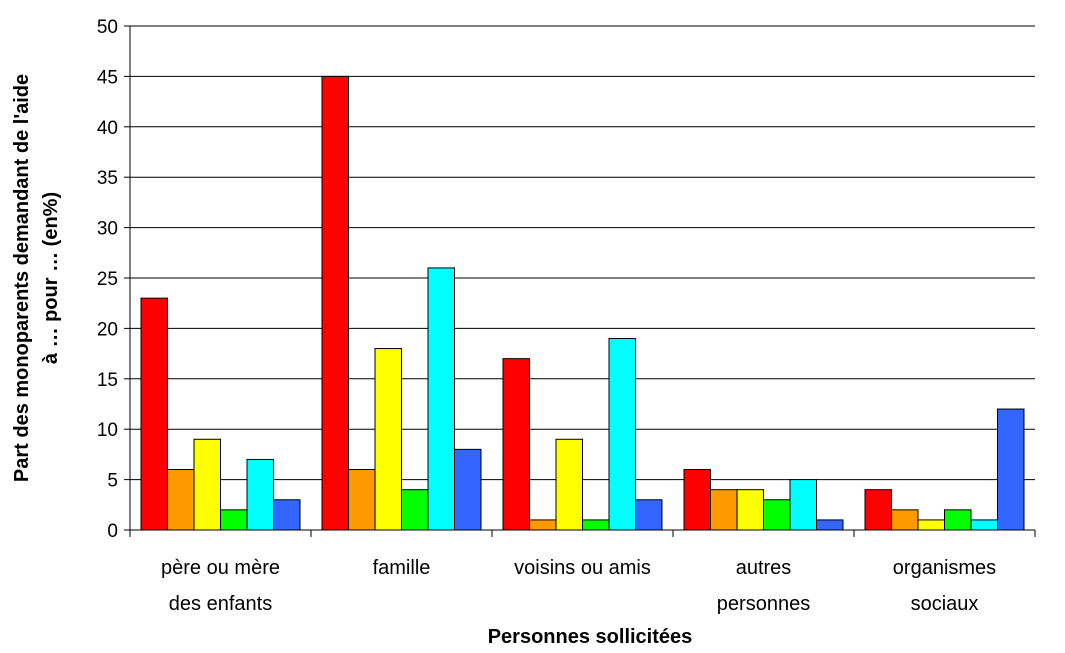 The height and width of the screenshot is (653, 1065). What do you see at coordinates (51, 278) in the screenshot?
I see `y-axis-title-line: à … pour … (en%)` at bounding box center [51, 278].